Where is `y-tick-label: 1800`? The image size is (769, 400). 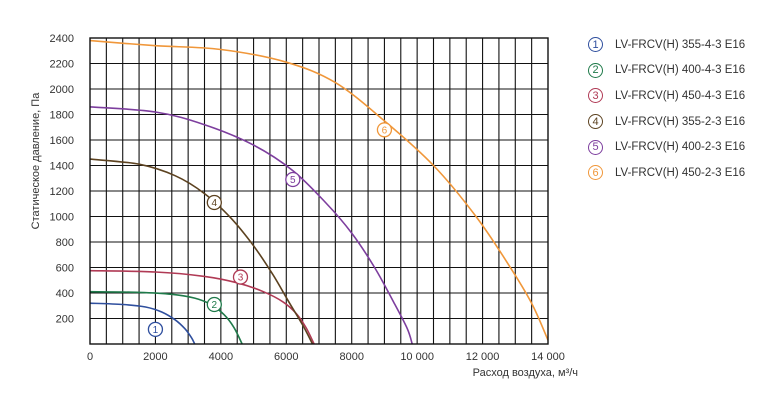
y-tick-label: 1800 is located at coordinates (62, 116).